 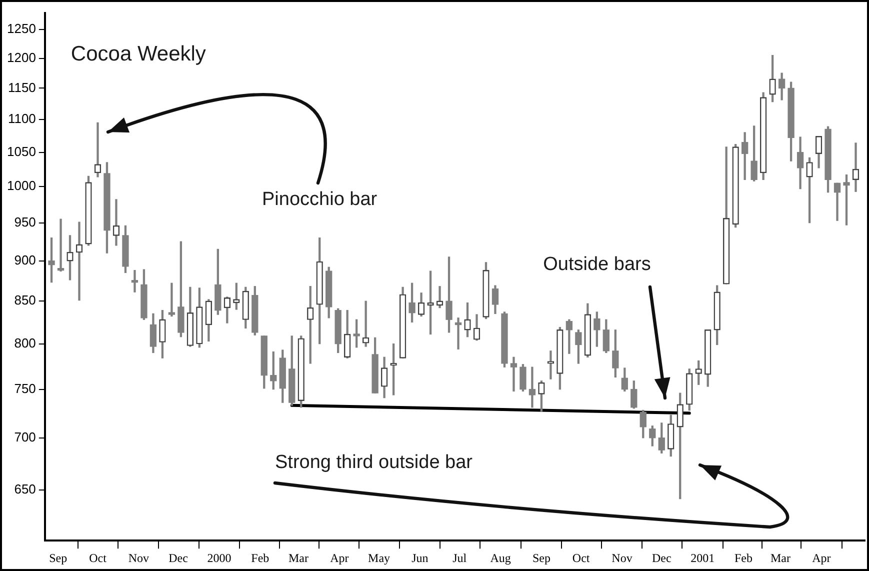 What do you see at coordinates (25, 222) in the screenshot?
I see `y-tick-label: 950` at bounding box center [25, 222].